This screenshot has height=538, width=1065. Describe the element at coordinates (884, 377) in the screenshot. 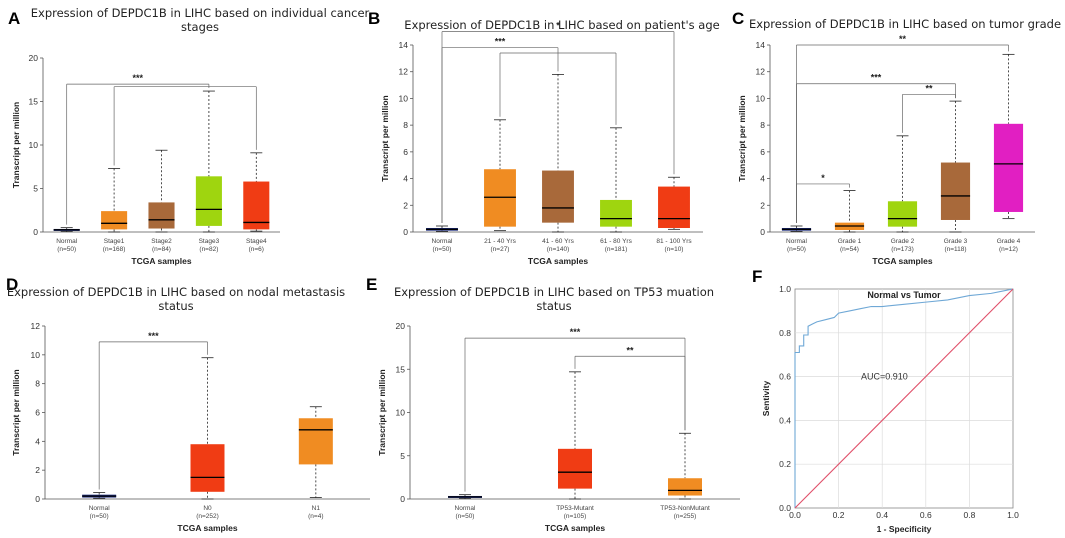

I see `auc-annotation: AUC=0.910` at that location.